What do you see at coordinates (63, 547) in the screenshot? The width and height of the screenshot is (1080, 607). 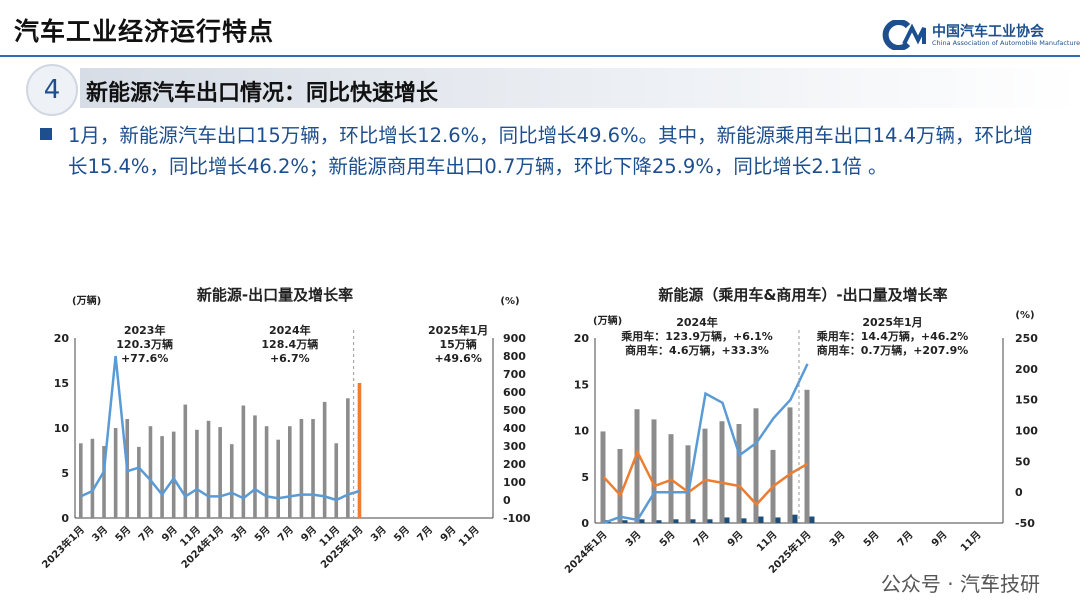 I see `x-tick-label: 2023年1月` at bounding box center [63, 547].